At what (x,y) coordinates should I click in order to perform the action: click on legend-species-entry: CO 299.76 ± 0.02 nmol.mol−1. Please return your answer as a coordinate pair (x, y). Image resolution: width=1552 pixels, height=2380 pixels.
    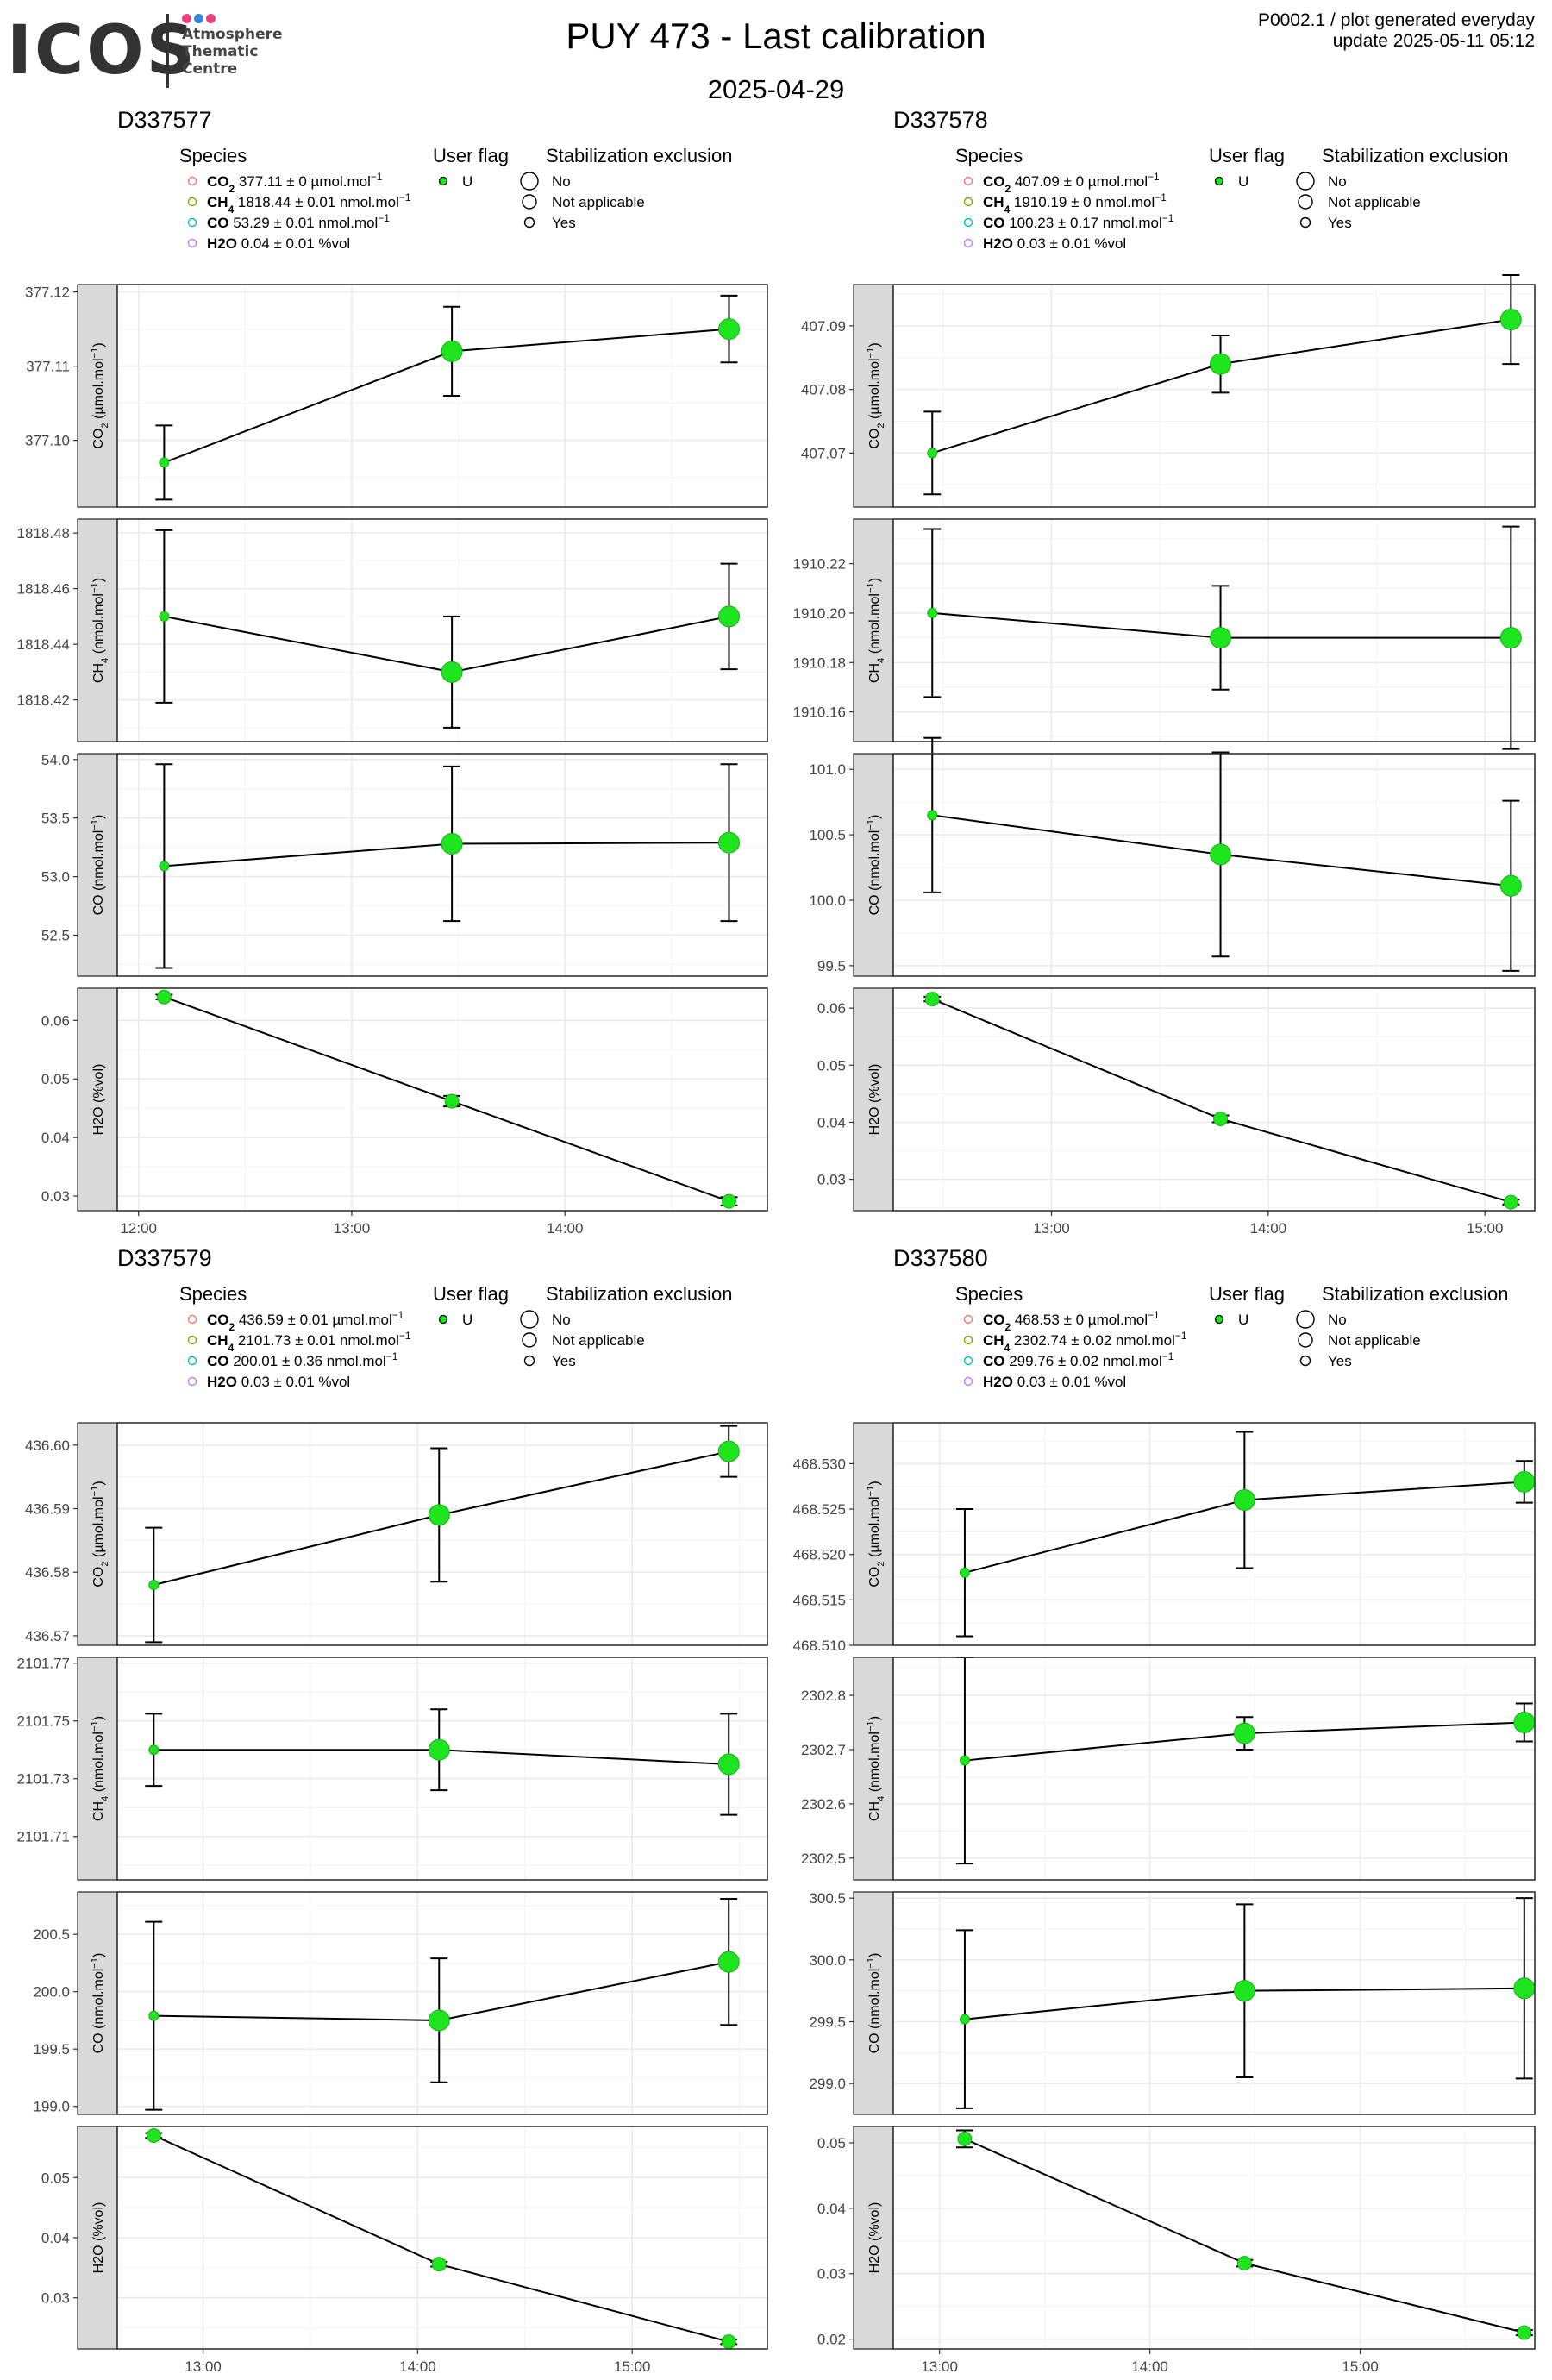
    Looking at the image, I should click on (1078, 1360).